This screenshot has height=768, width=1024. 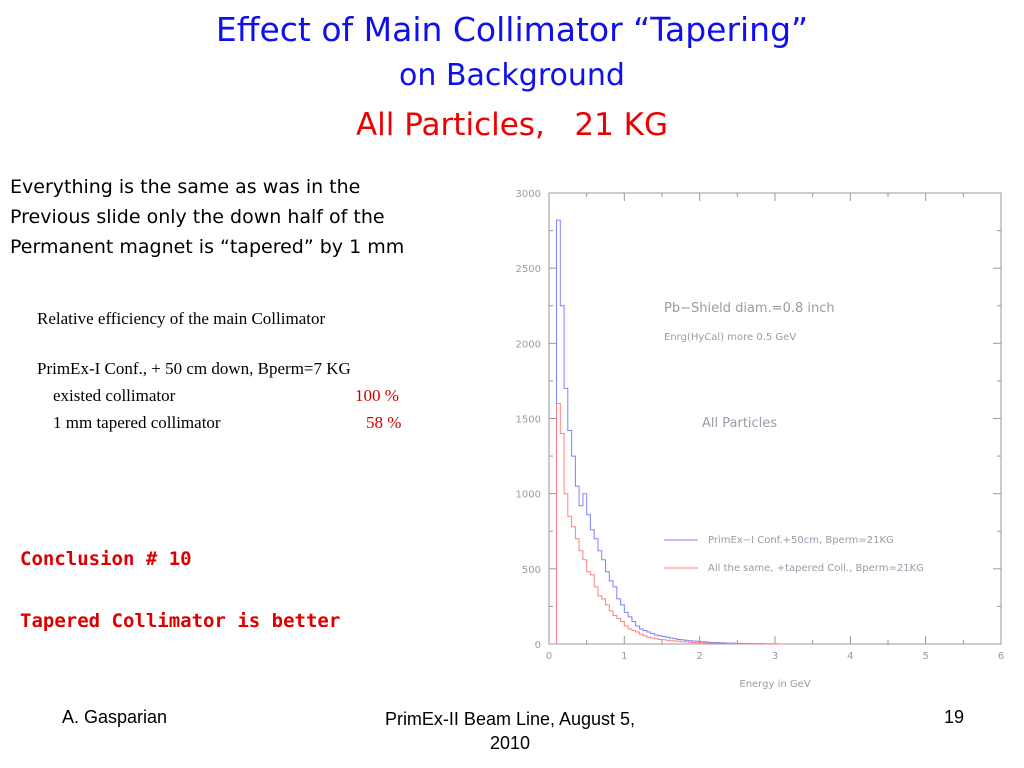 I want to click on conclusion-text: Tapered Collimator is better, so click(x=180, y=621).